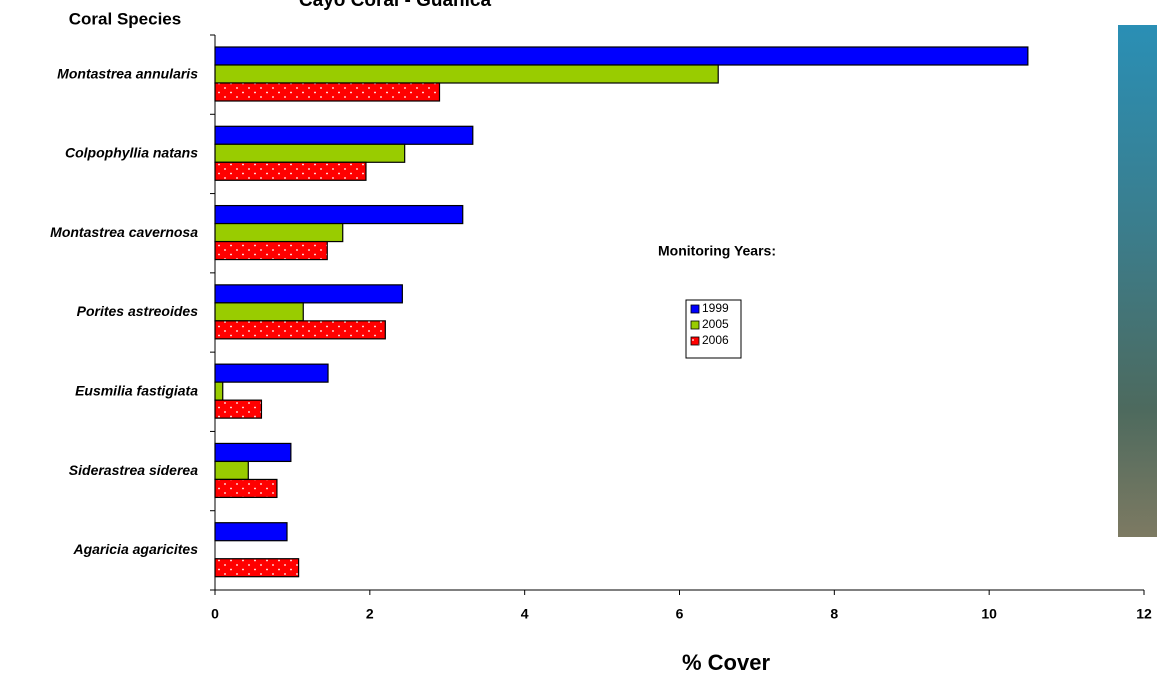  I want to click on x-tick-label: 10, so click(989, 614).